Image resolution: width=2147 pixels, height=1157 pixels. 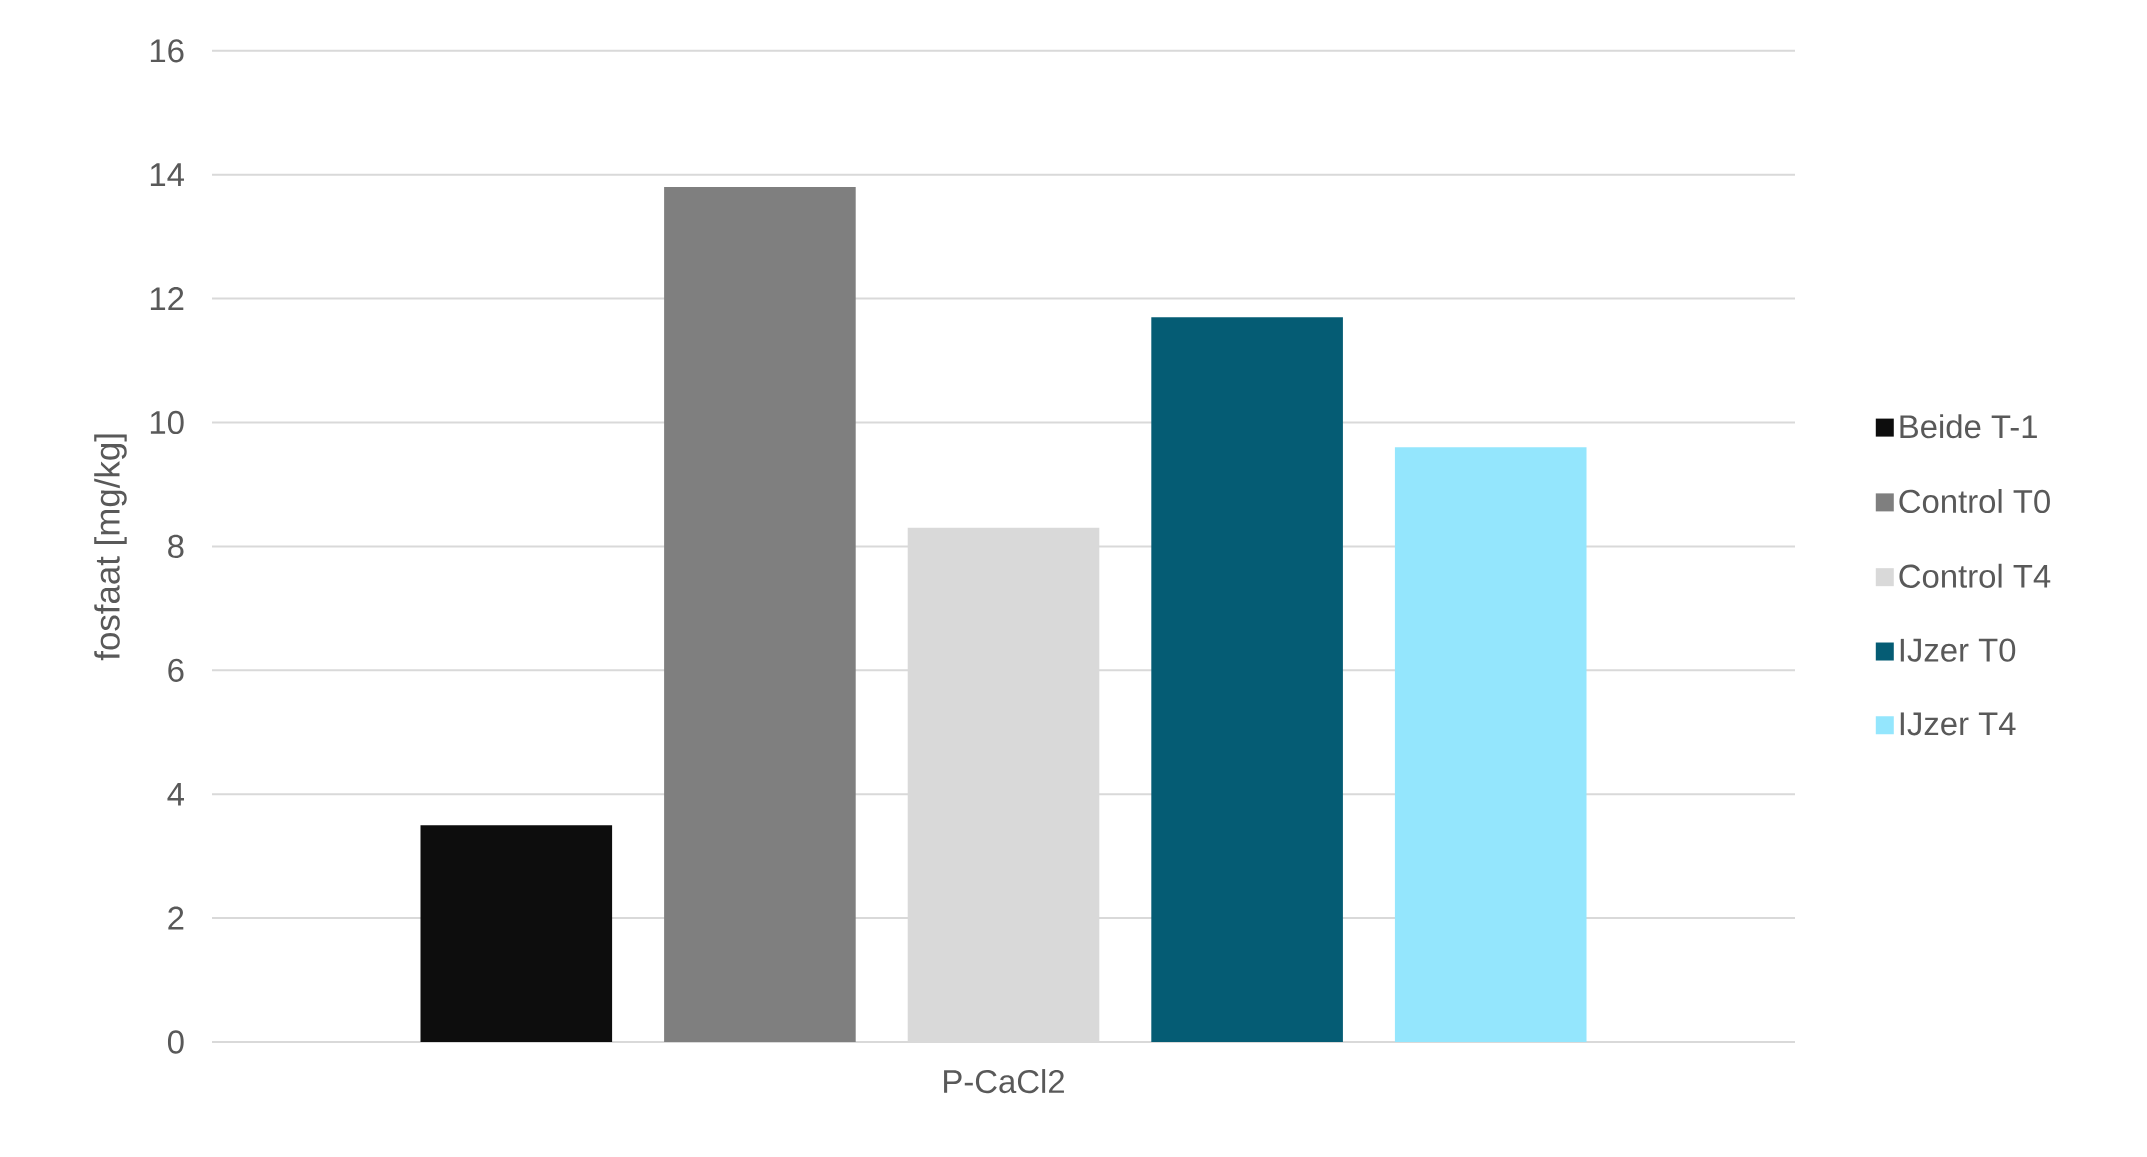 I want to click on y-tick-label: 16, so click(x=167, y=51).